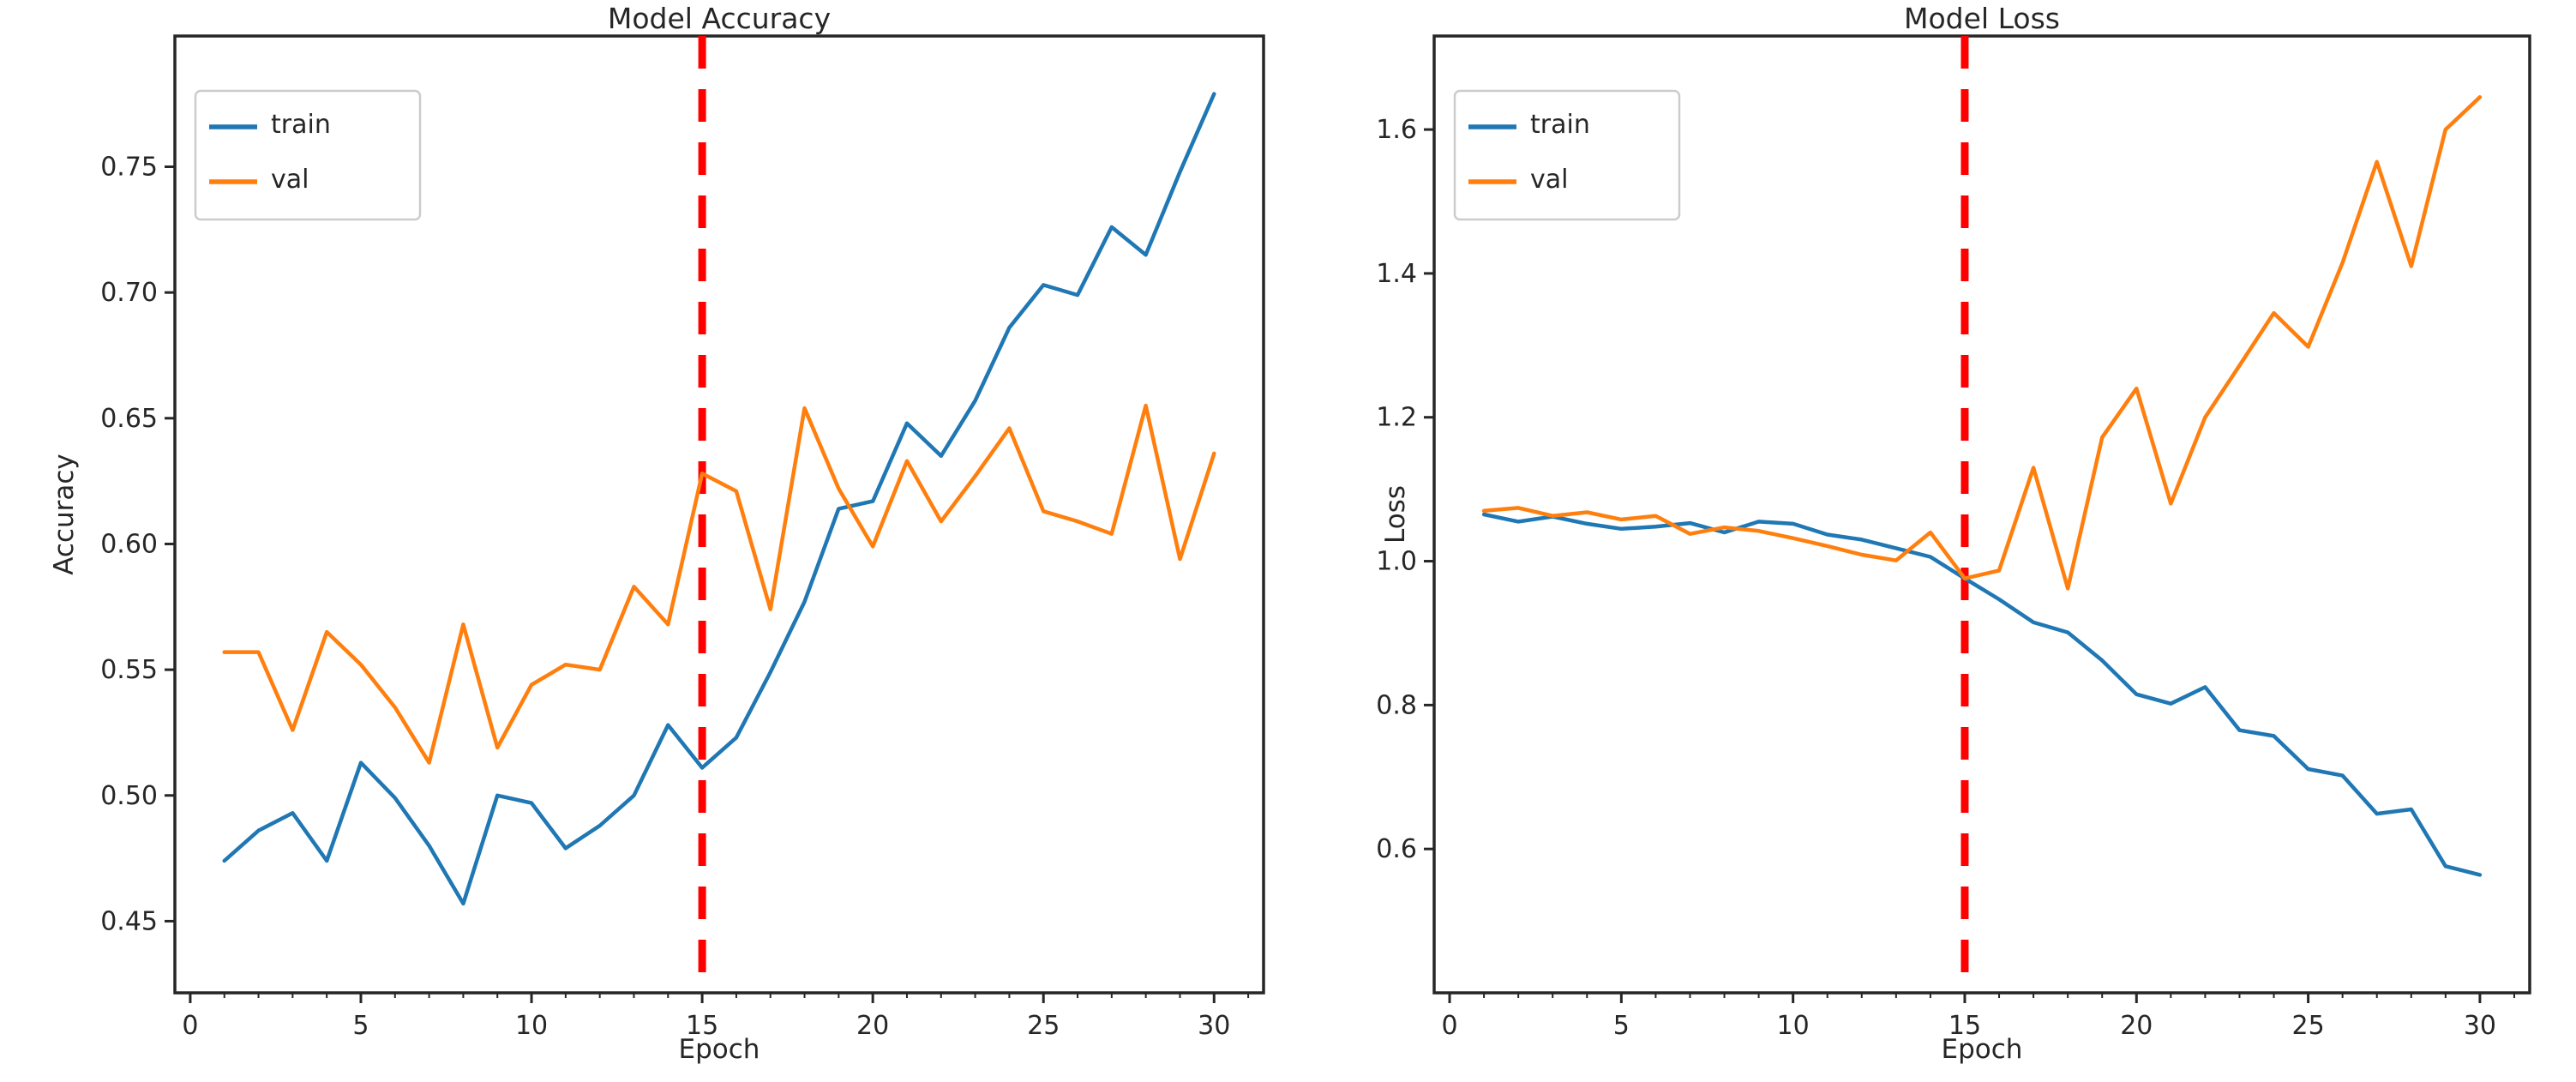 The height and width of the screenshot is (1082, 2576). I want to click on loss-x-tick-label: 10, so click(1793, 1026).